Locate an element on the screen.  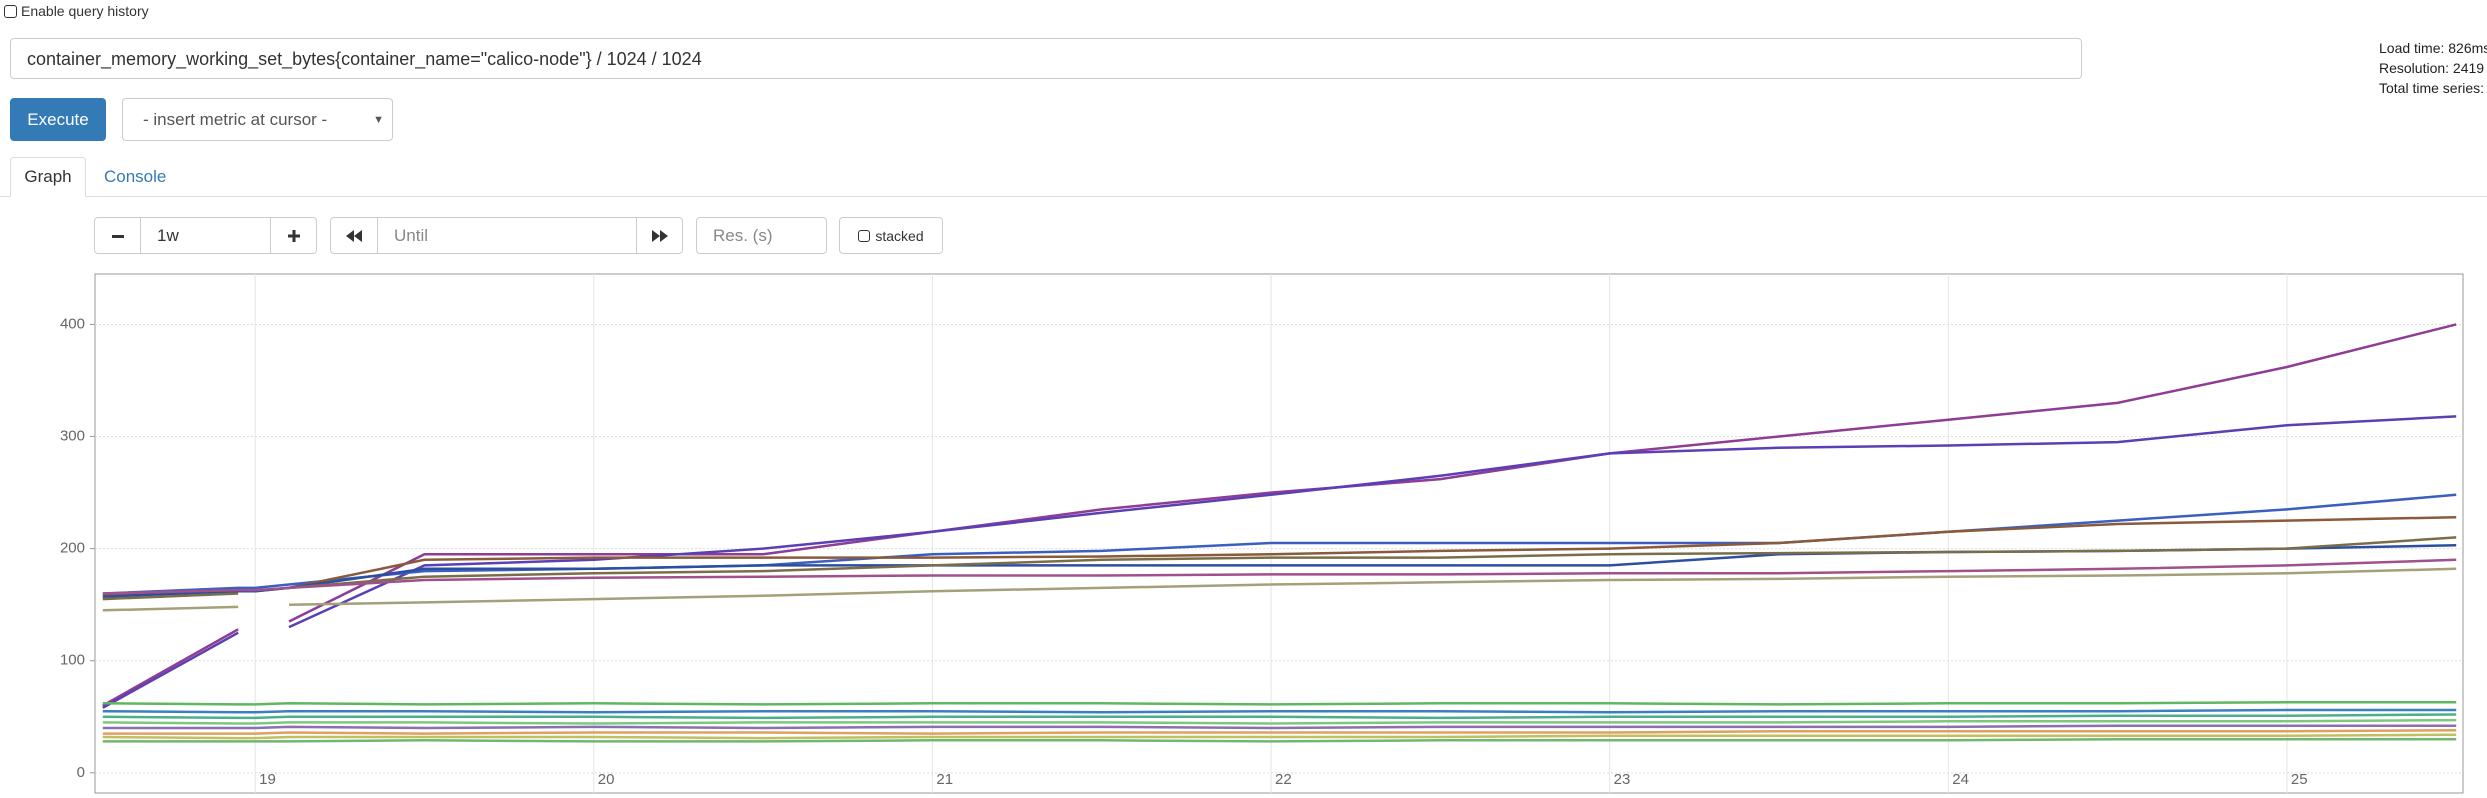
x-tick-label: 25 is located at coordinates (2299, 779).